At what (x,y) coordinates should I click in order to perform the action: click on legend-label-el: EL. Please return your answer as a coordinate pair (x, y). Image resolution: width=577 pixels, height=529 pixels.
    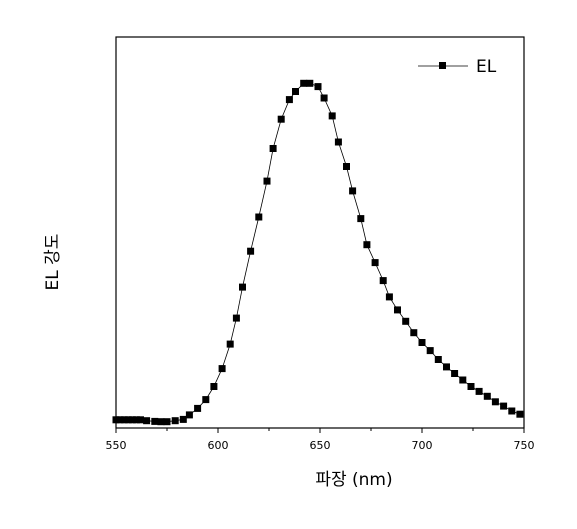
    Looking at the image, I should click on (486, 67).